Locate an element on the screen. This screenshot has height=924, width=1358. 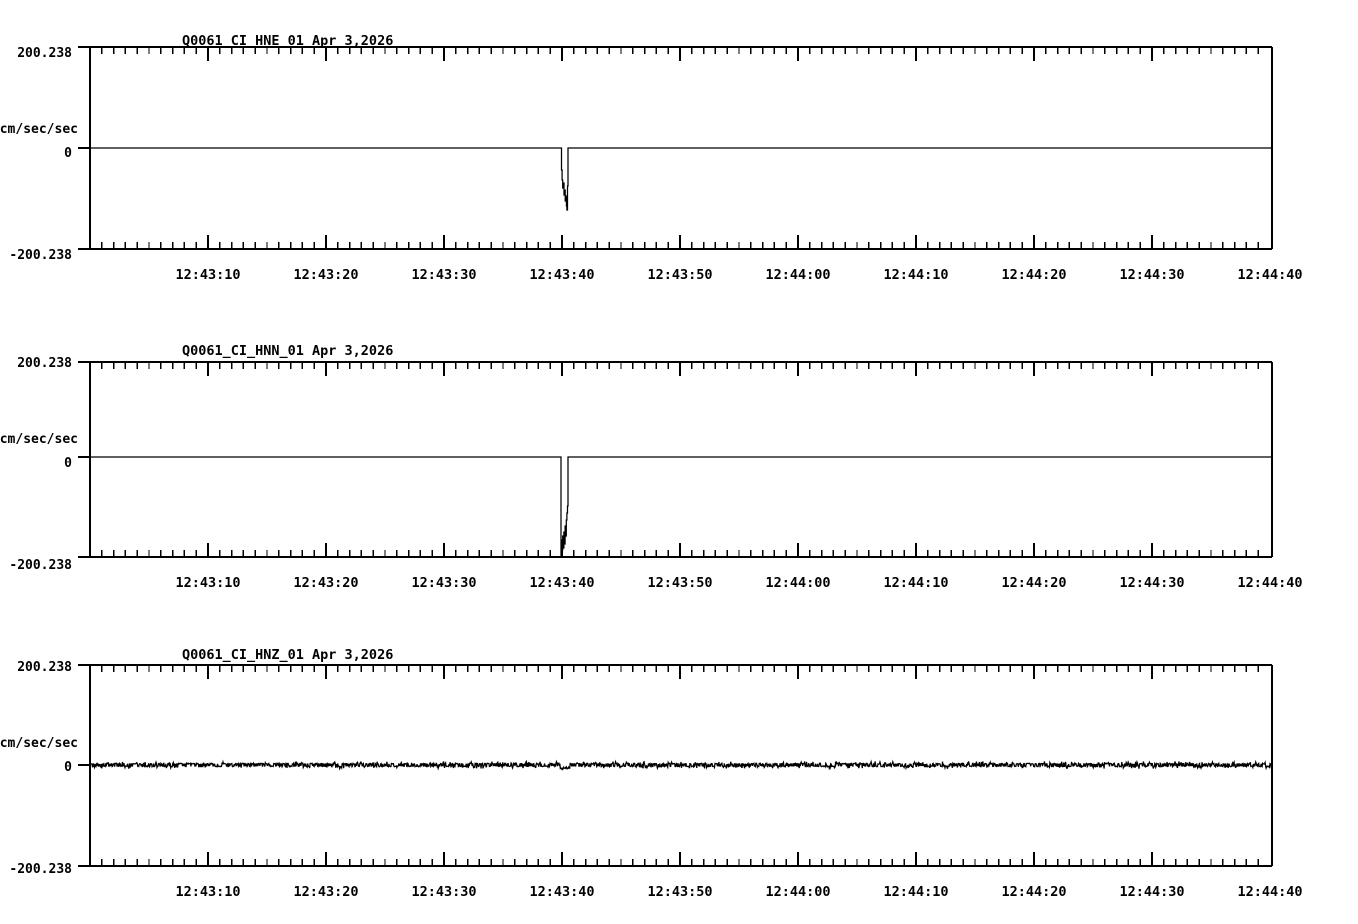
panel-title-hnz: Q0061_CI_HNZ_01 Apr 3,2026 is located at coordinates (287, 655).